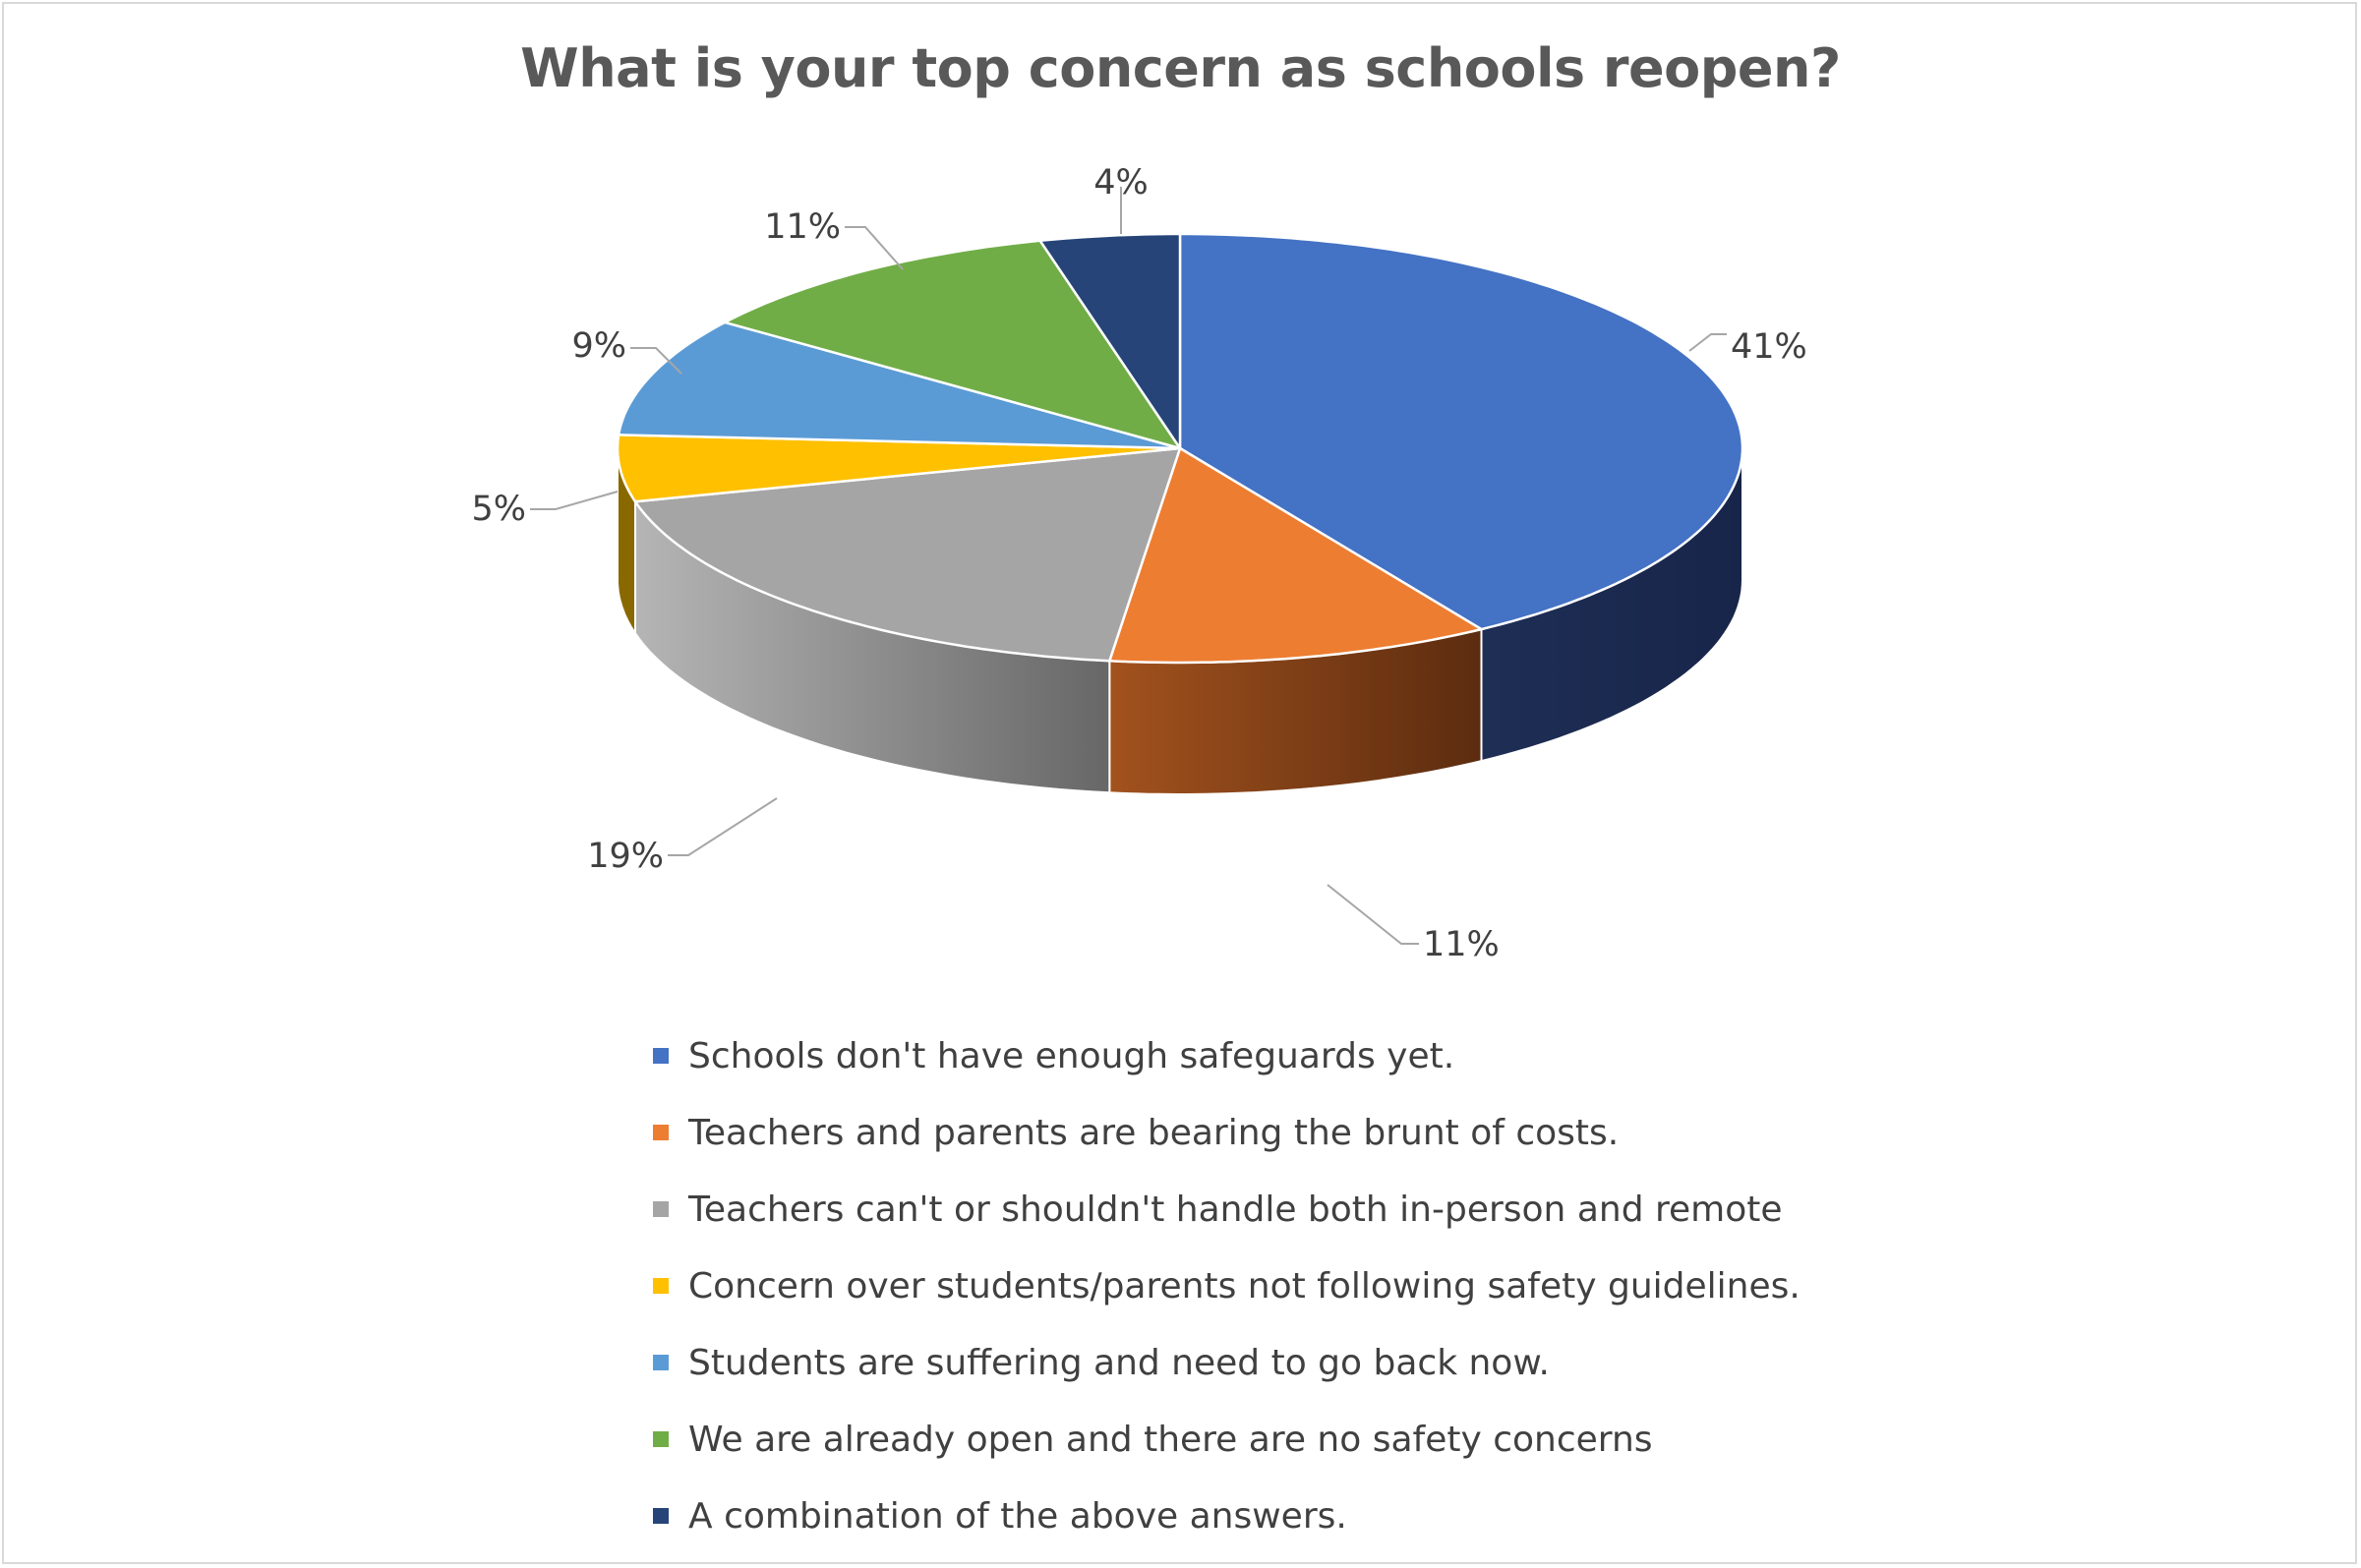  I want to click on data-label-text: 9%, so click(598, 346).